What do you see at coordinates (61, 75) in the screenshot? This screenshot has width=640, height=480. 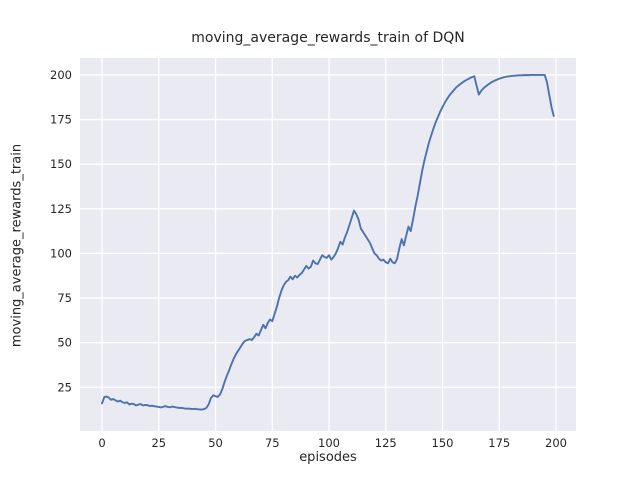 I see `y-tick-label: 200` at bounding box center [61, 75].